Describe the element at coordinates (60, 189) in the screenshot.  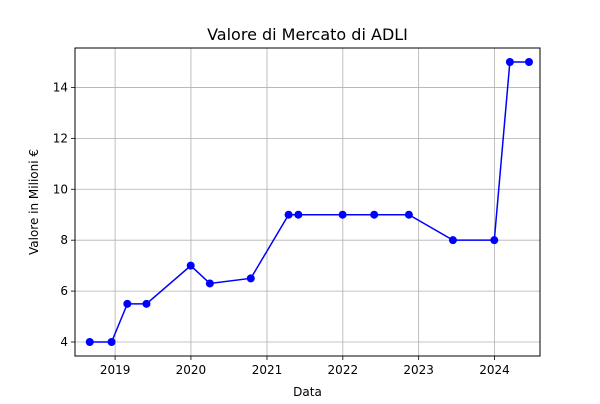
I see `y-tick-label: 10` at that location.